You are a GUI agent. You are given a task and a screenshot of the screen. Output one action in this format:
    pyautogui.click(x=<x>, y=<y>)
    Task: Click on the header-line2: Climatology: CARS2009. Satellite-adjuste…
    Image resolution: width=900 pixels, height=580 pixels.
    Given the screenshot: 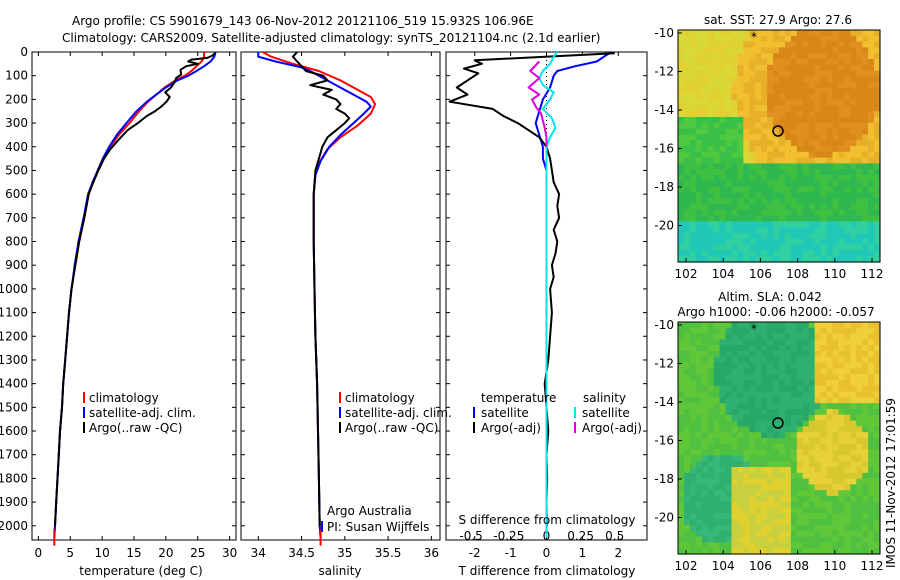 What is the action you would take?
    pyautogui.click(x=331, y=38)
    